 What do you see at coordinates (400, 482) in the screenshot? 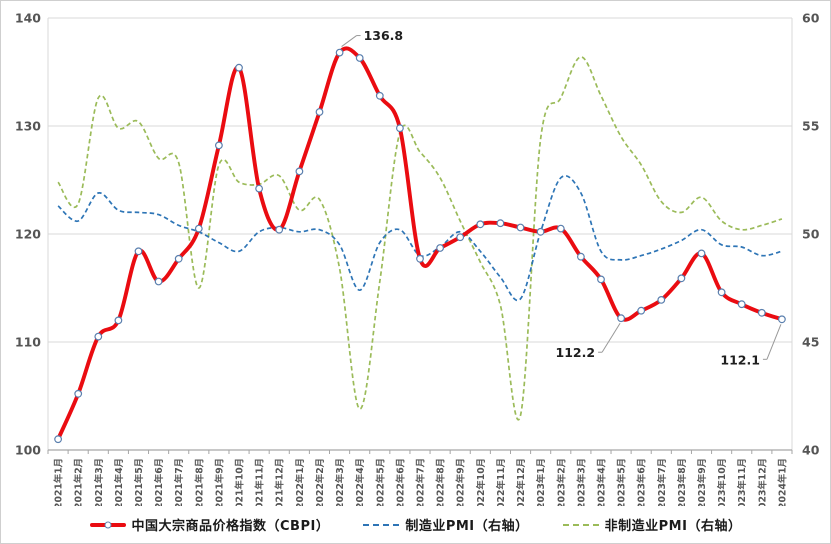
I see `svg-text: 2022年6月` at bounding box center [400, 482].